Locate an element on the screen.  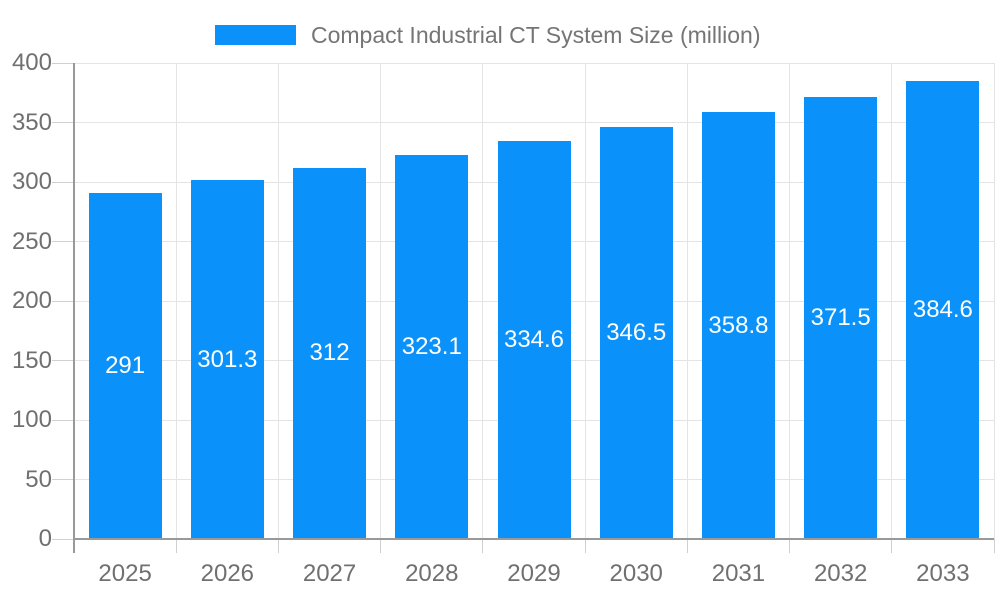
y-axis-label: 150 is located at coordinates (31, 360).